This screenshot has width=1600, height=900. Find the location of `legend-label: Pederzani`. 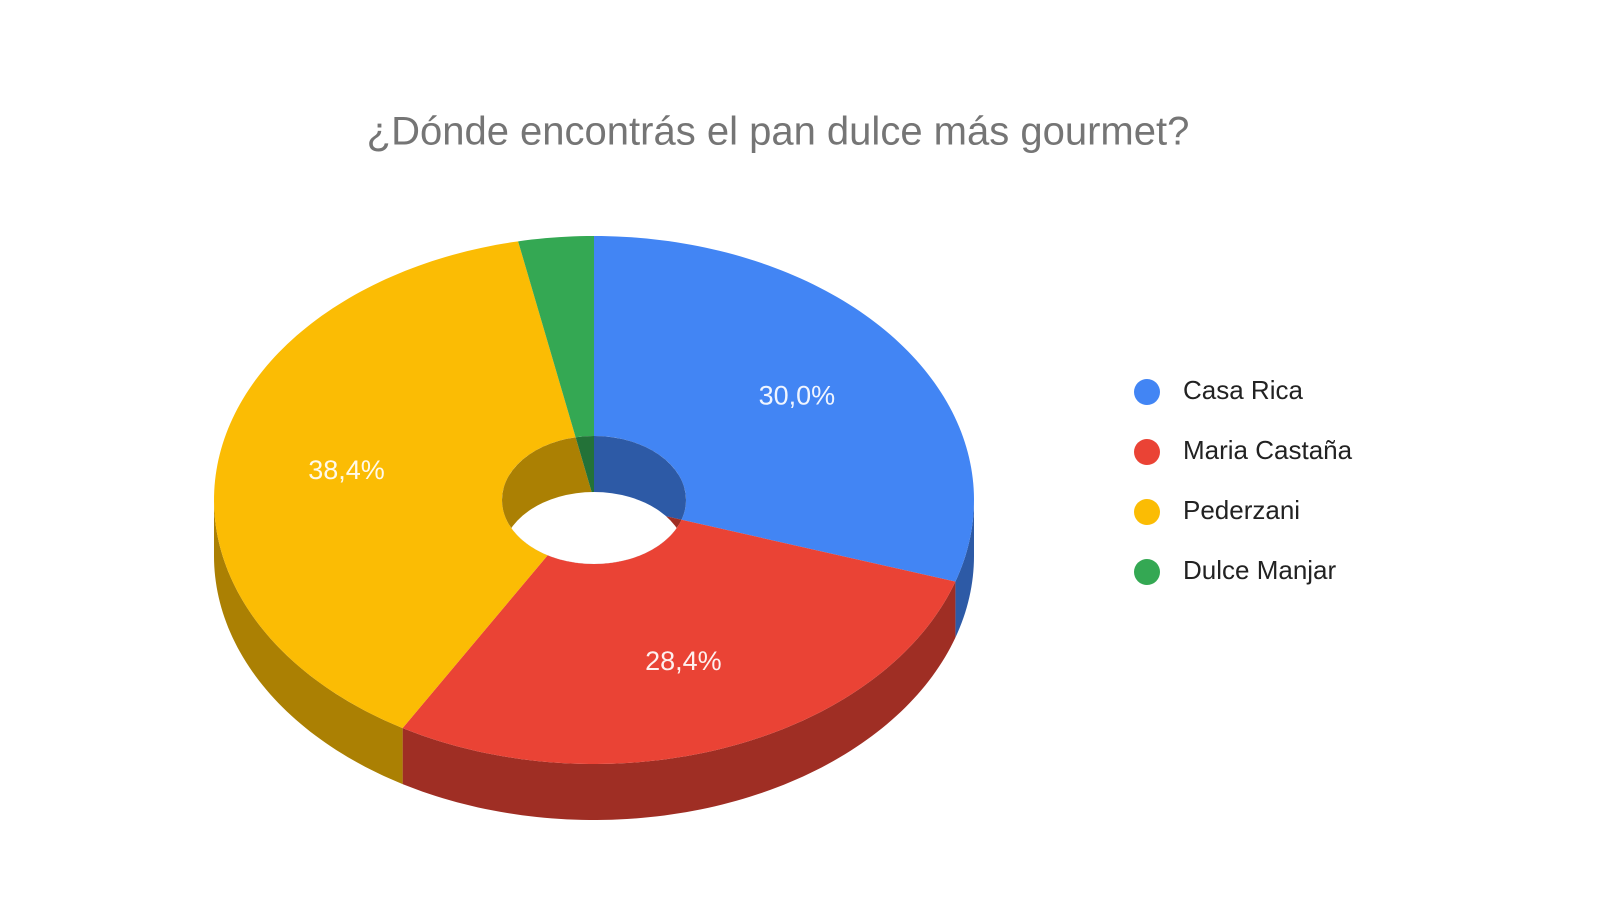

legend-label: Pederzani is located at coordinates (1241, 510).